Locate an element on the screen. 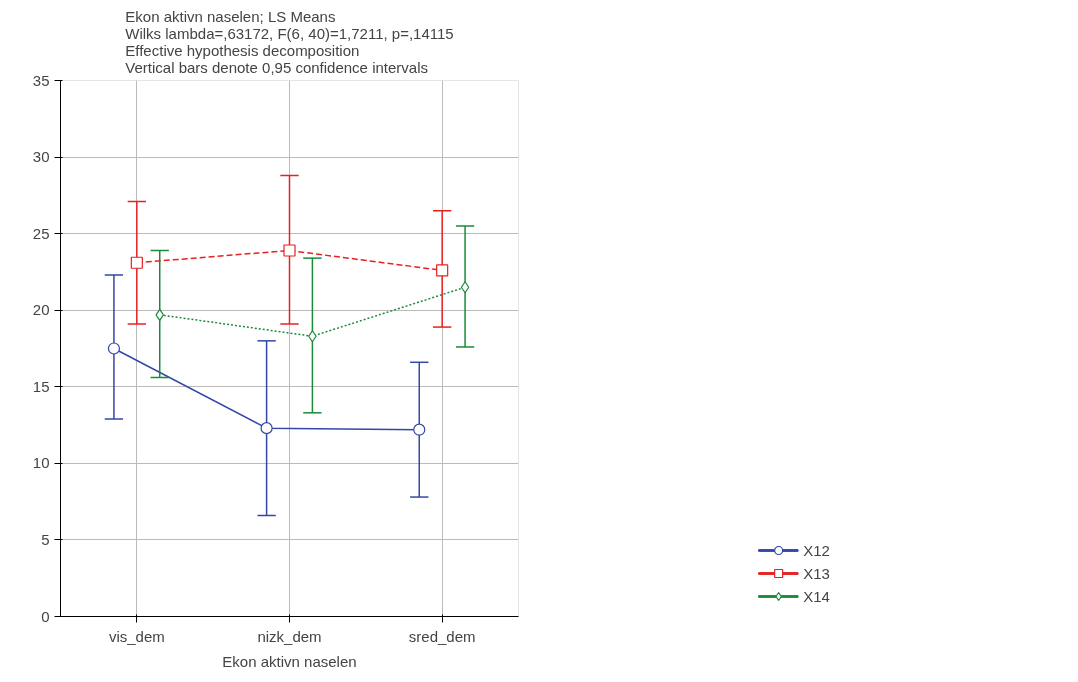  x-tick-label: sred_dem is located at coordinates (442, 636).